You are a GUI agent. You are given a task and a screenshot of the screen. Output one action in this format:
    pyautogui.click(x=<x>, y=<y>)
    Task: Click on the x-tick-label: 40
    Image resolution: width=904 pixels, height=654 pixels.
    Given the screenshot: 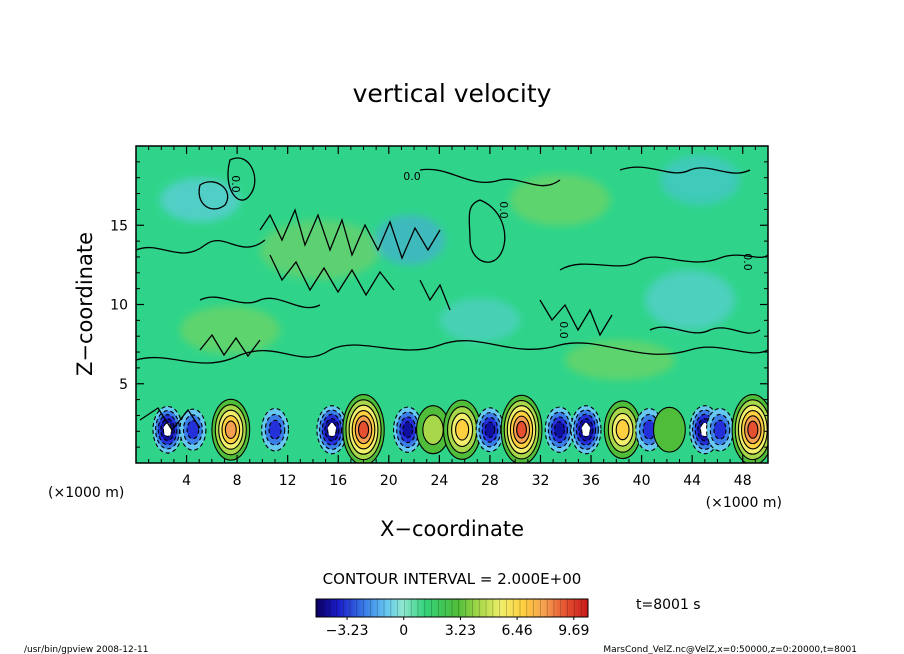 What is the action you would take?
    pyautogui.click(x=642, y=481)
    